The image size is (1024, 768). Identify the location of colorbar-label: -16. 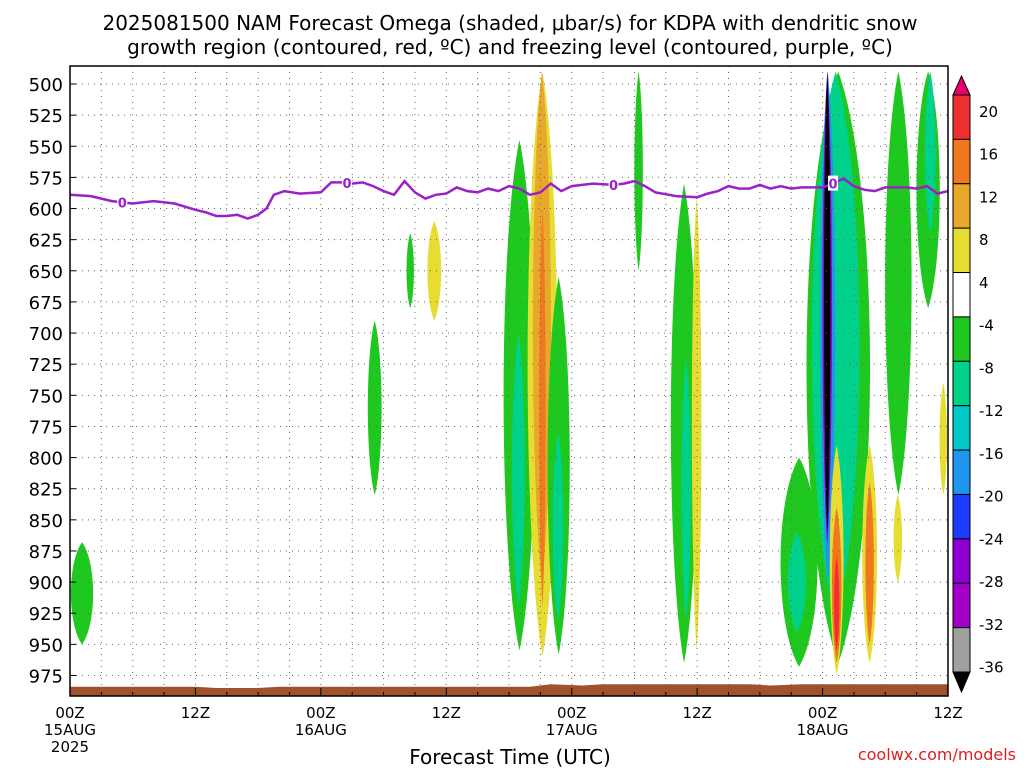
(991, 454).